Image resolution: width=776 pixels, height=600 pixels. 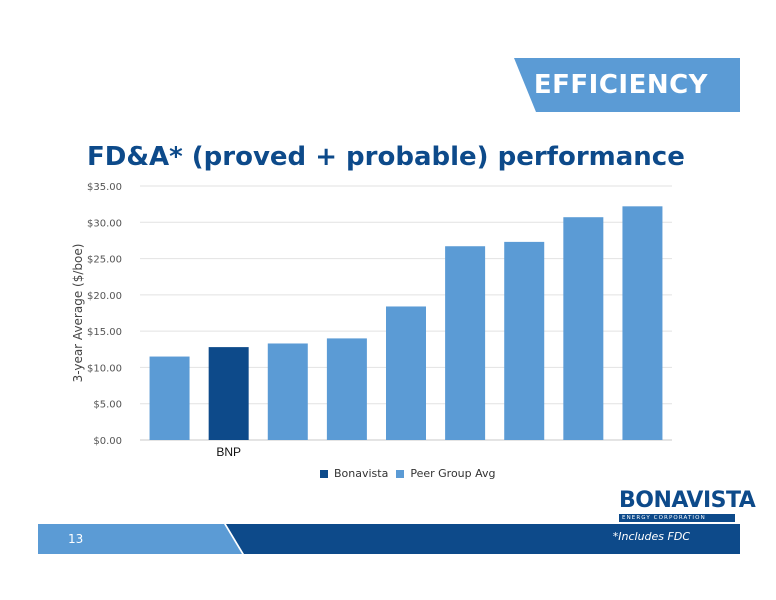 I want to click on legend-label-peer-group: Peer Group Avg, so click(x=453, y=473).